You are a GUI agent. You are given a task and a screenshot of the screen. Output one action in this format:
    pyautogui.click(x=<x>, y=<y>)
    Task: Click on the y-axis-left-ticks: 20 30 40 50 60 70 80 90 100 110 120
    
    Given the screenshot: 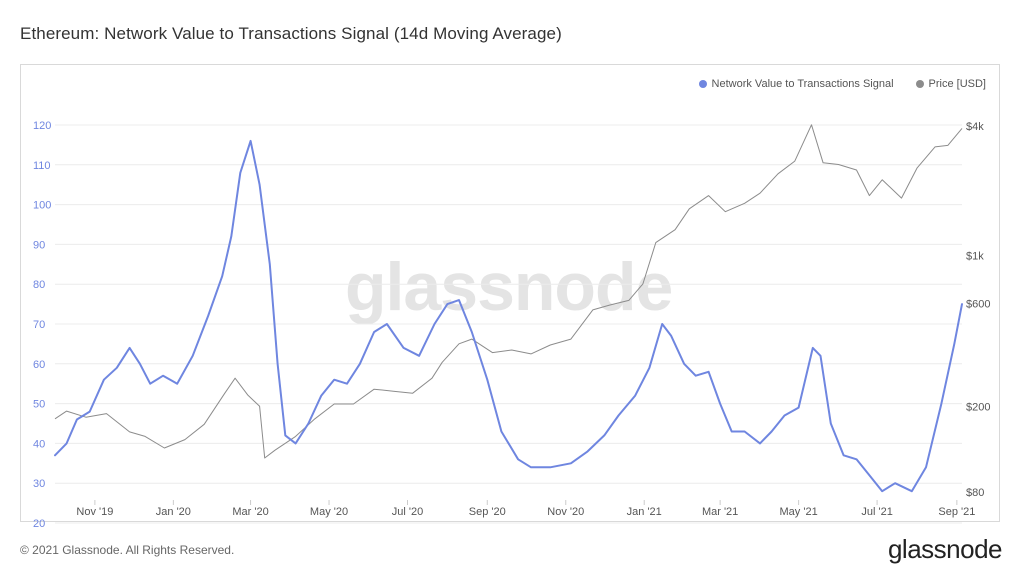 What is the action you would take?
    pyautogui.click(x=42, y=325)
    